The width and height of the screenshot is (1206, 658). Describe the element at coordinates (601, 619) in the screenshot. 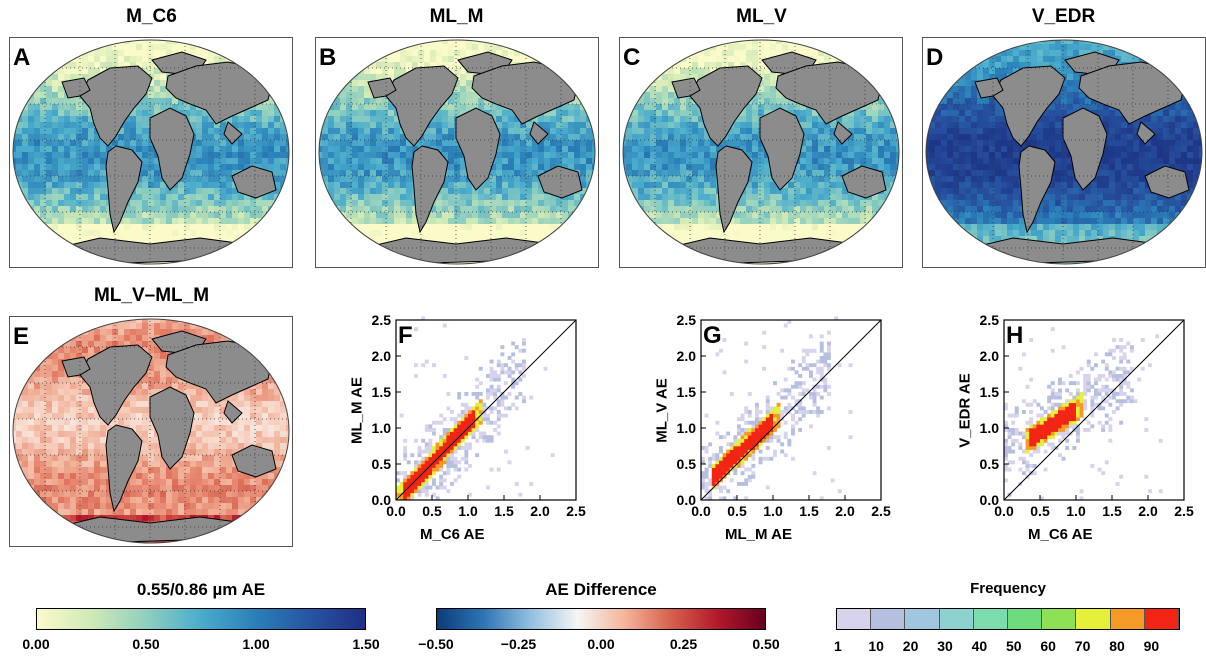

I see `diff-colorbar` at that location.